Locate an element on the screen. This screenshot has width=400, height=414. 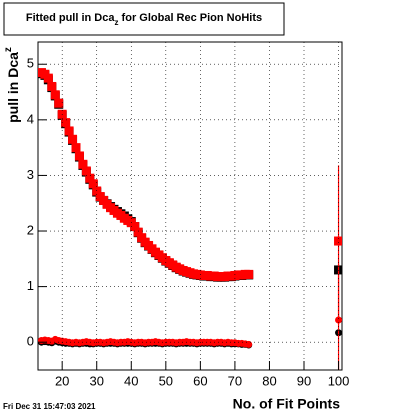
title-box is located at coordinates (144, 19).